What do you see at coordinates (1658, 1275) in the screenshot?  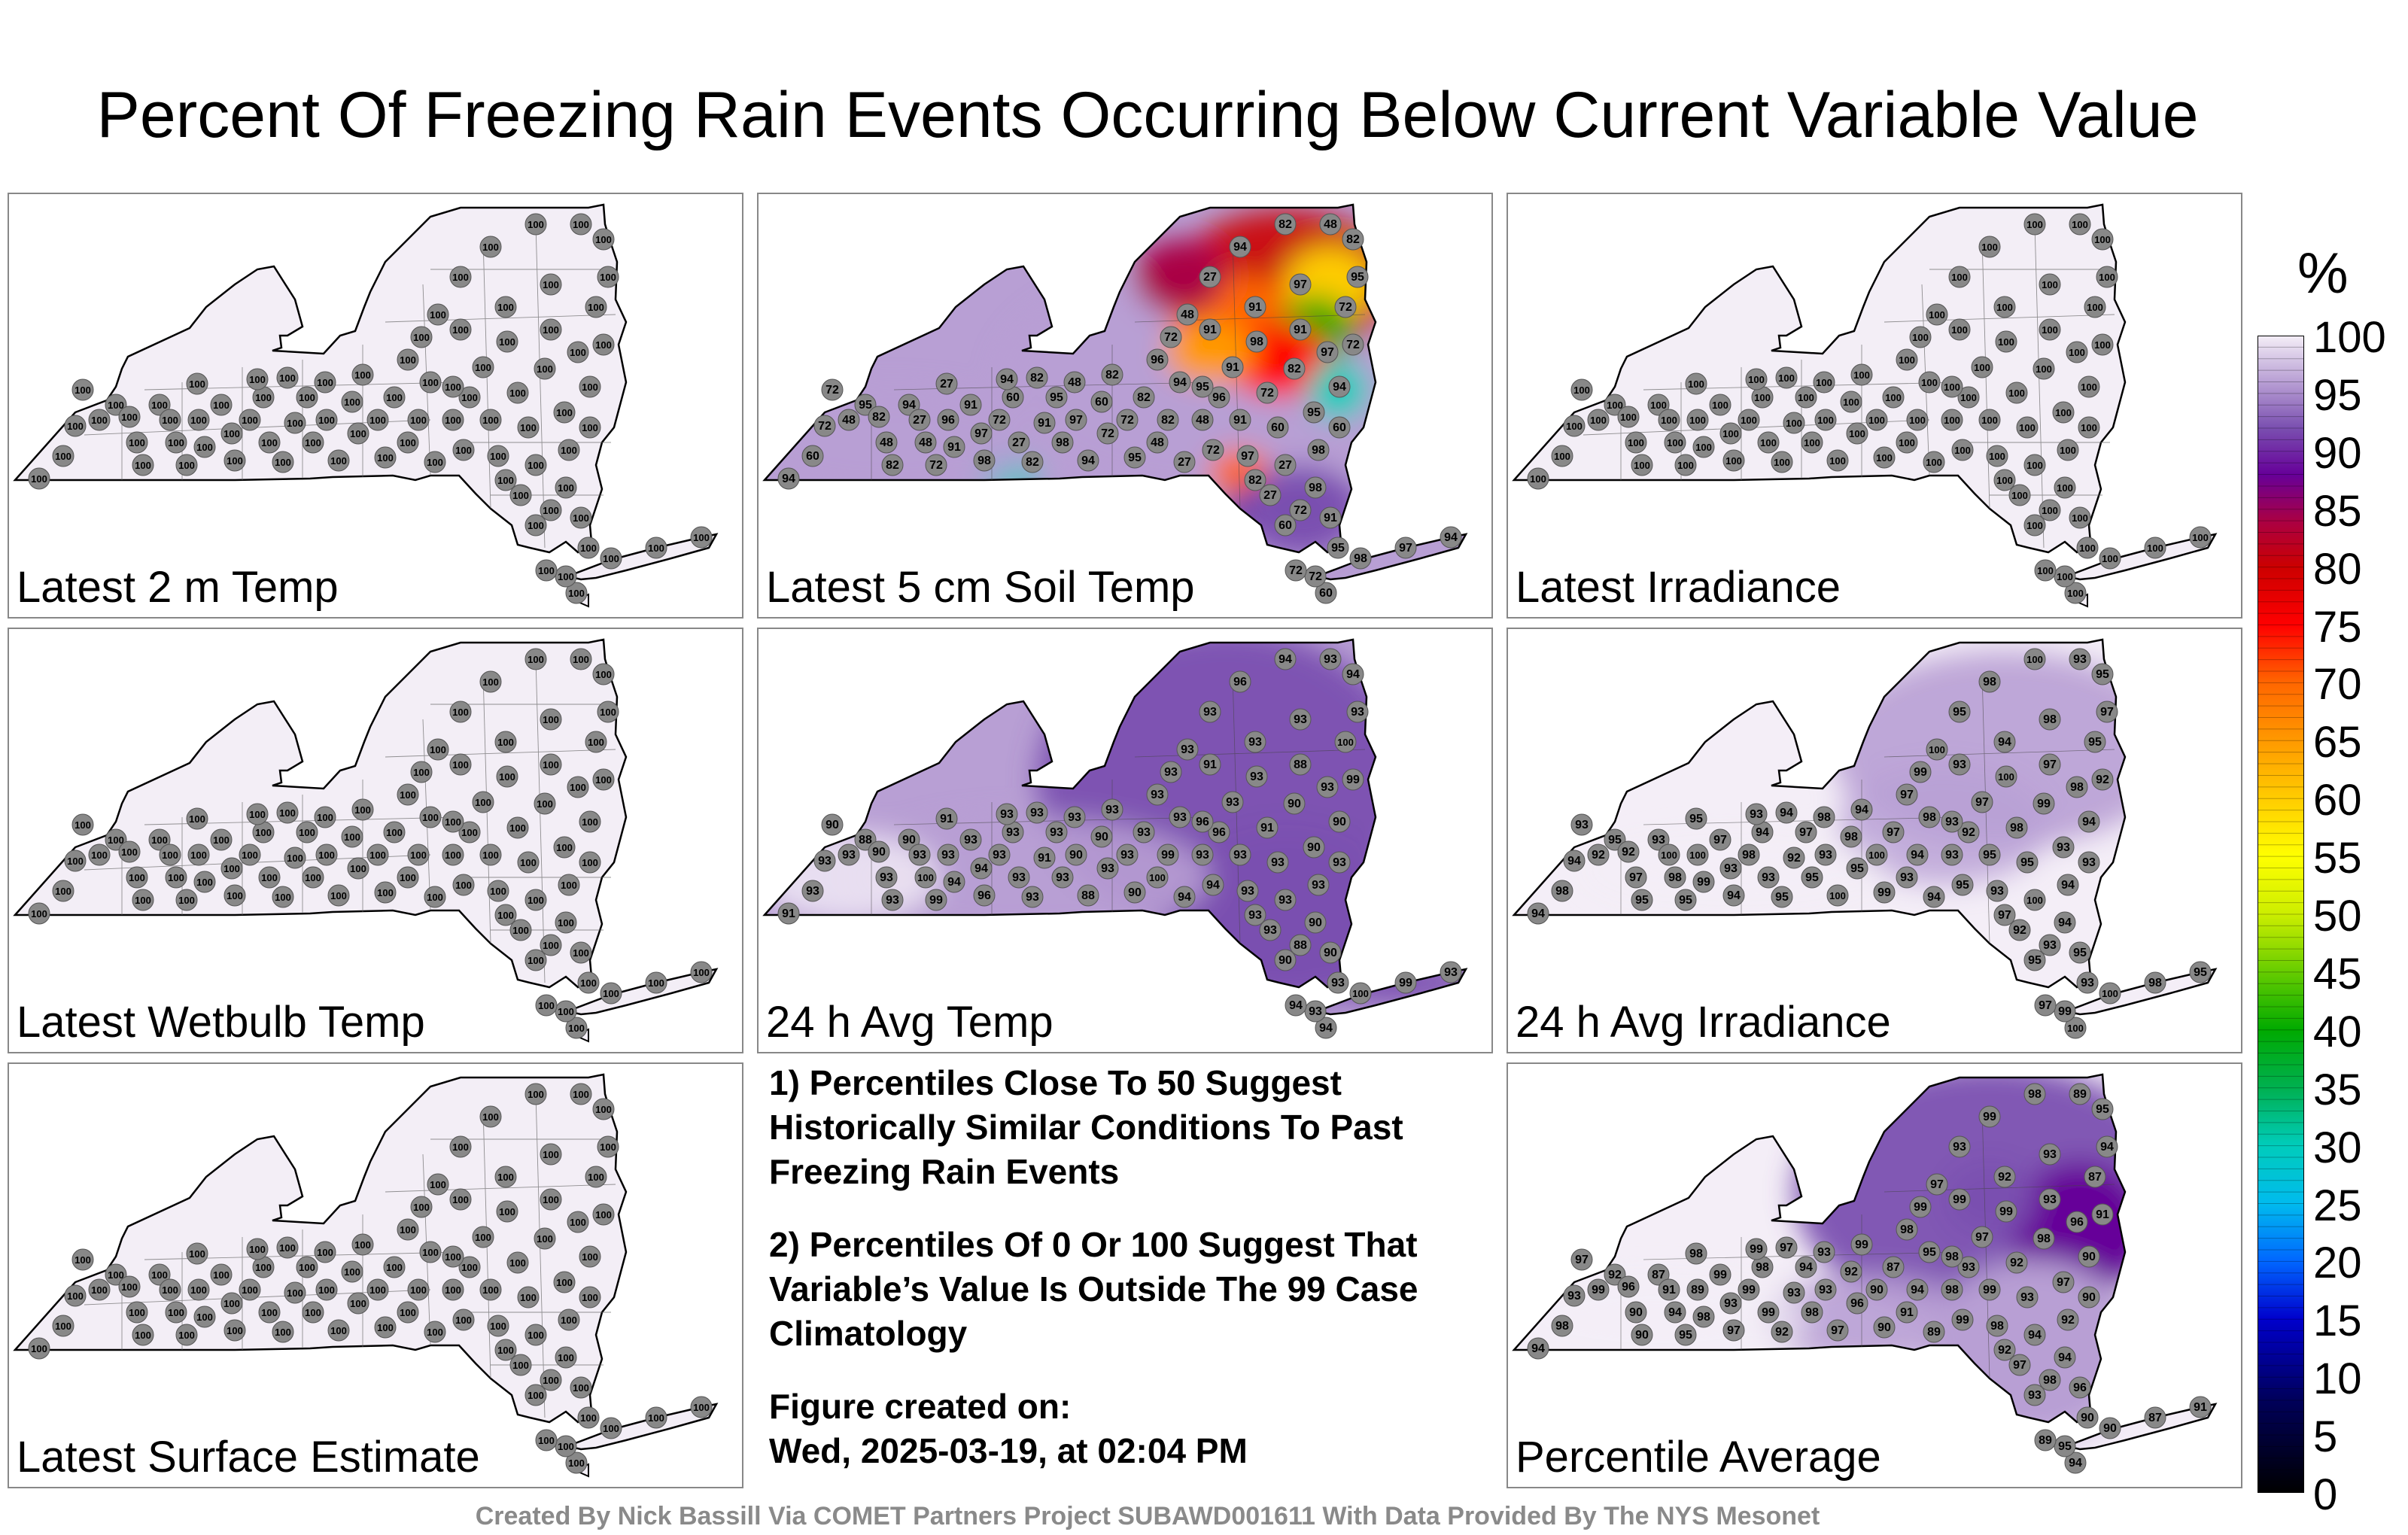 I see `station-value: 87` at bounding box center [1658, 1275].